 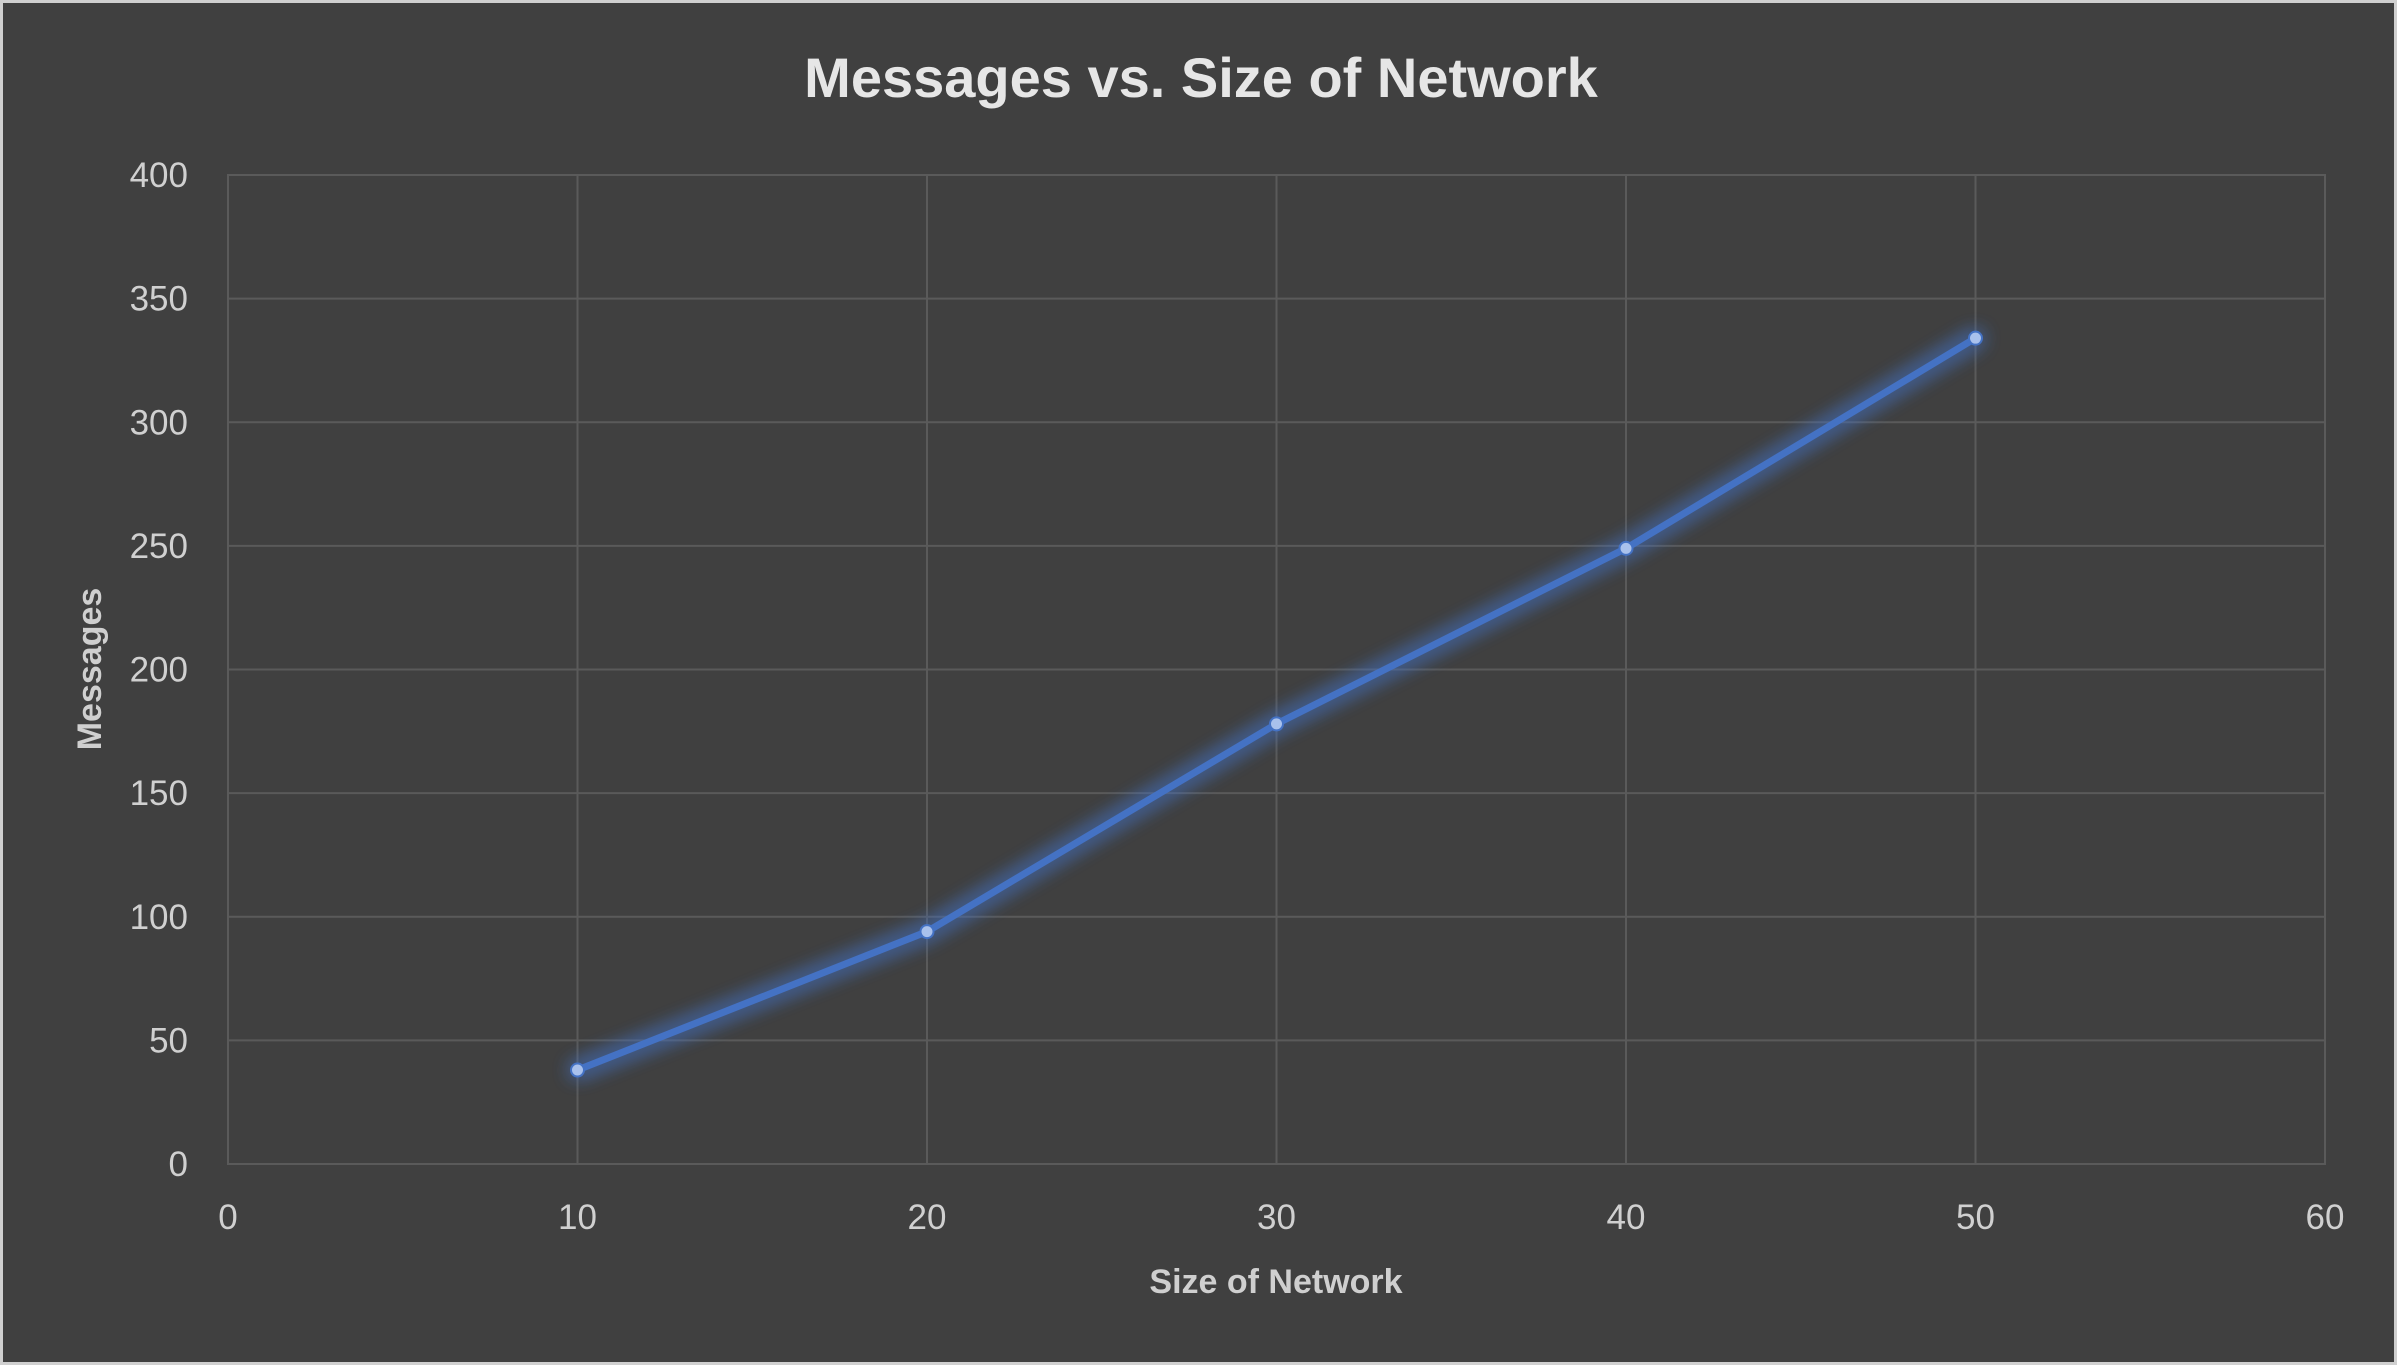 I want to click on y-axis-title: Messages, so click(x=90, y=669).